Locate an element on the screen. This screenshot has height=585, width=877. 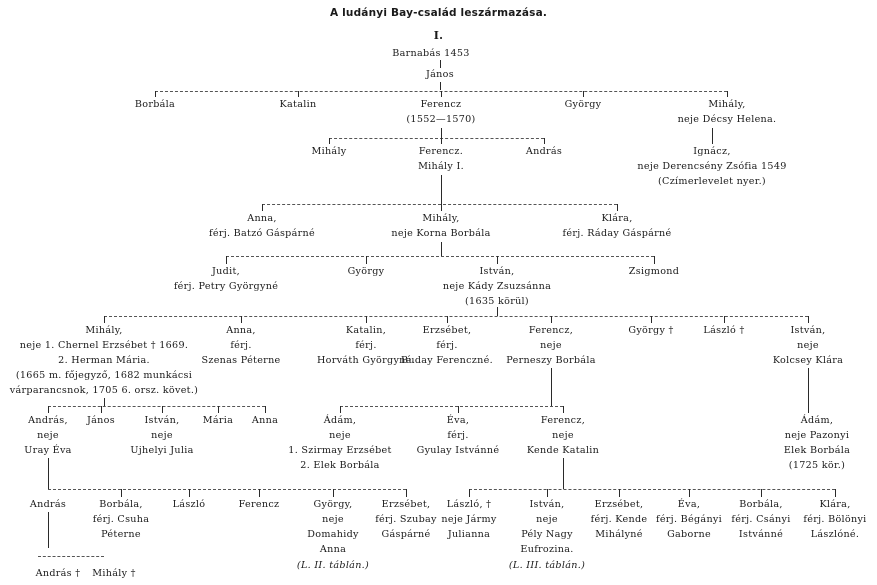
person-line: Elek Borbála is located at coordinates (817, 450).